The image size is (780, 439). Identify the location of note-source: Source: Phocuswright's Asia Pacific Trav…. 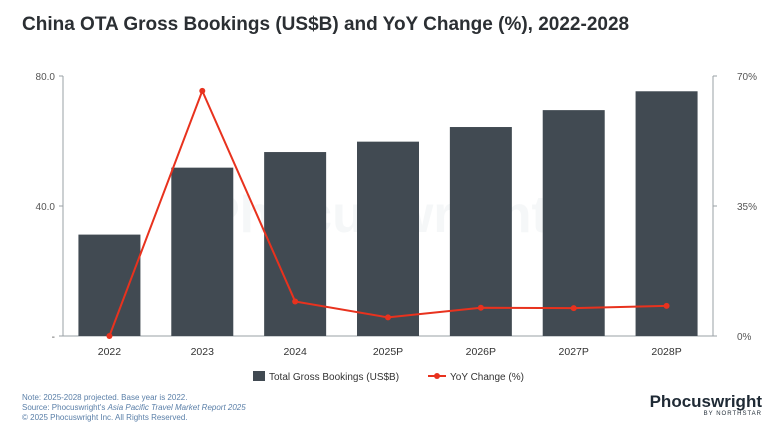
(134, 407).